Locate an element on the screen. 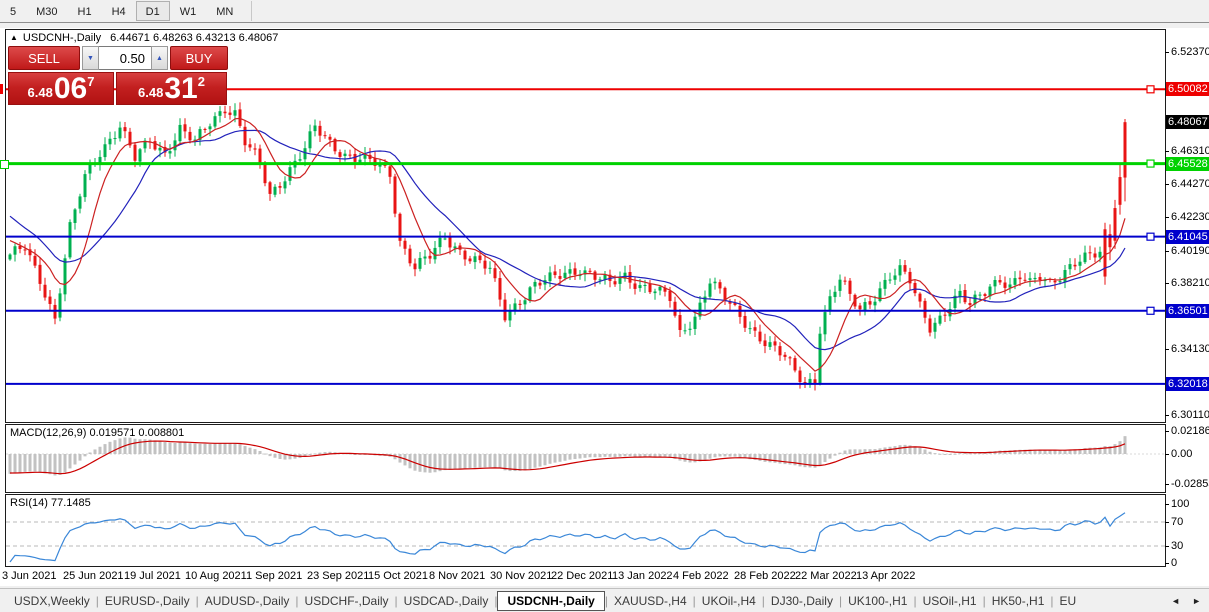 The width and height of the screenshot is (1209, 612). price-axis-label: 6.42230 is located at coordinates (1190, 217).